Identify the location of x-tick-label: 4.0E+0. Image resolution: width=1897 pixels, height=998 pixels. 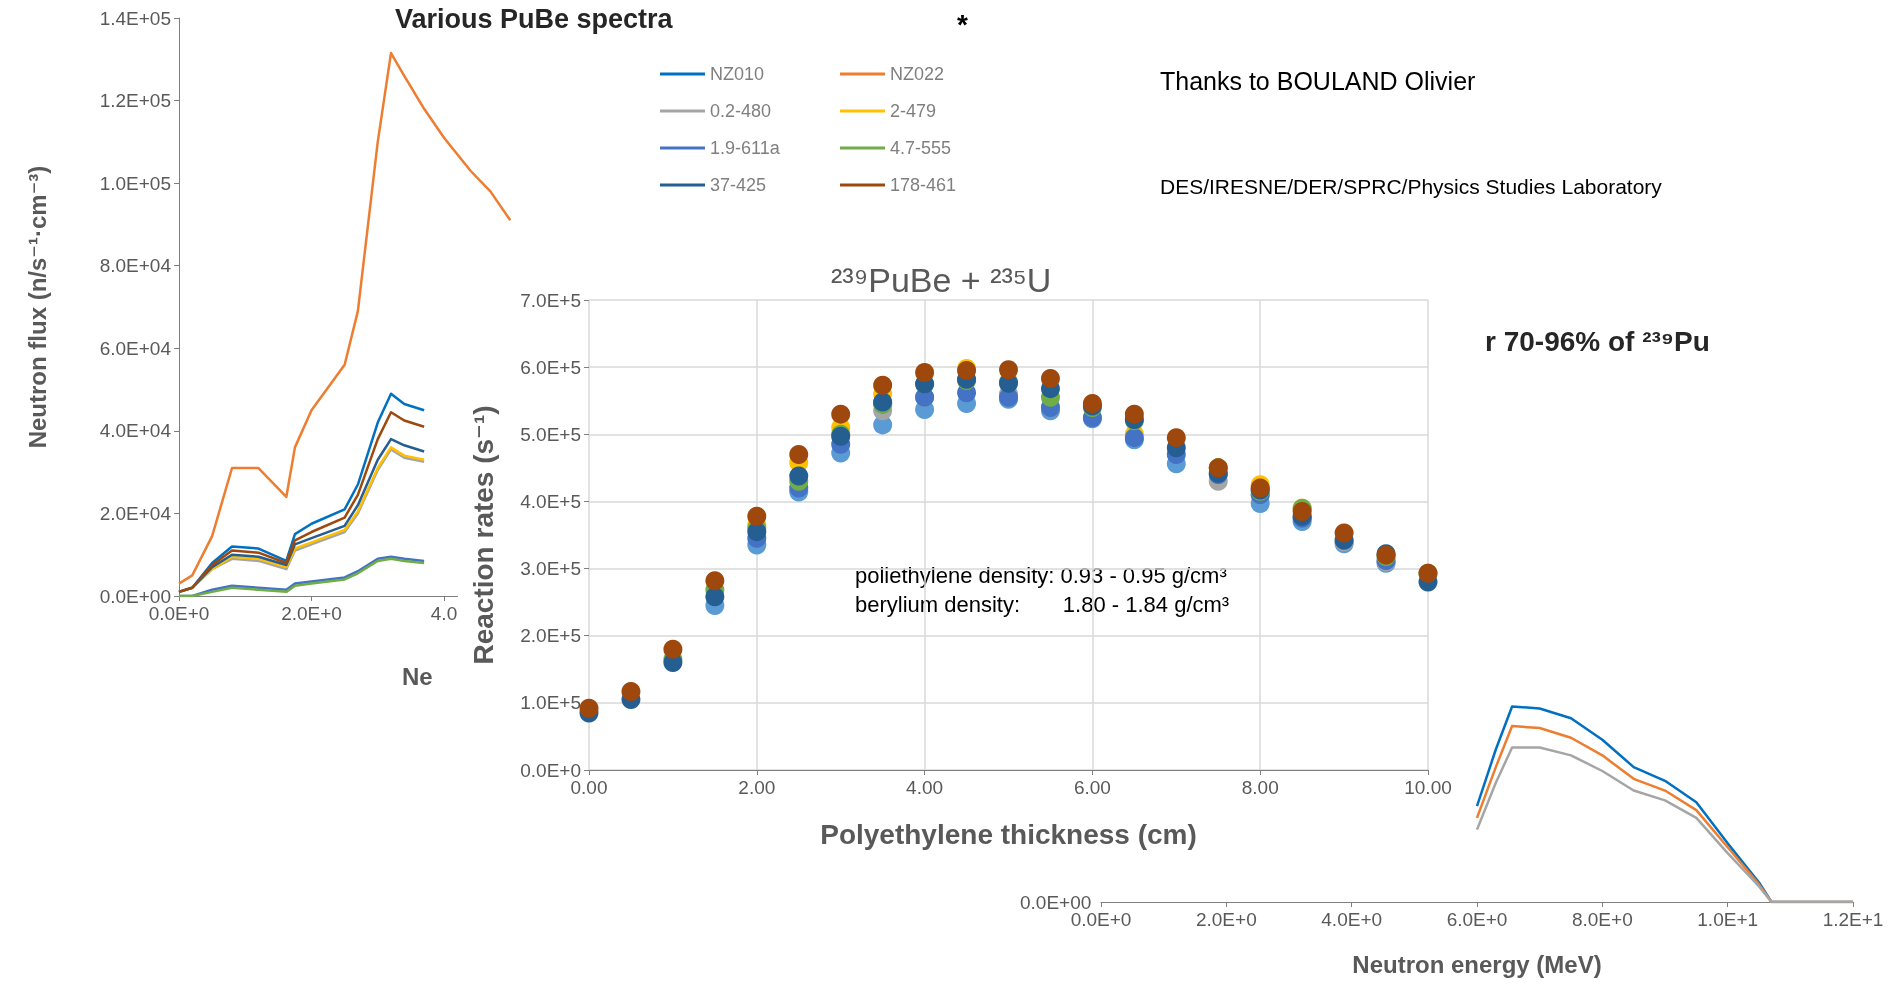
(1352, 919).